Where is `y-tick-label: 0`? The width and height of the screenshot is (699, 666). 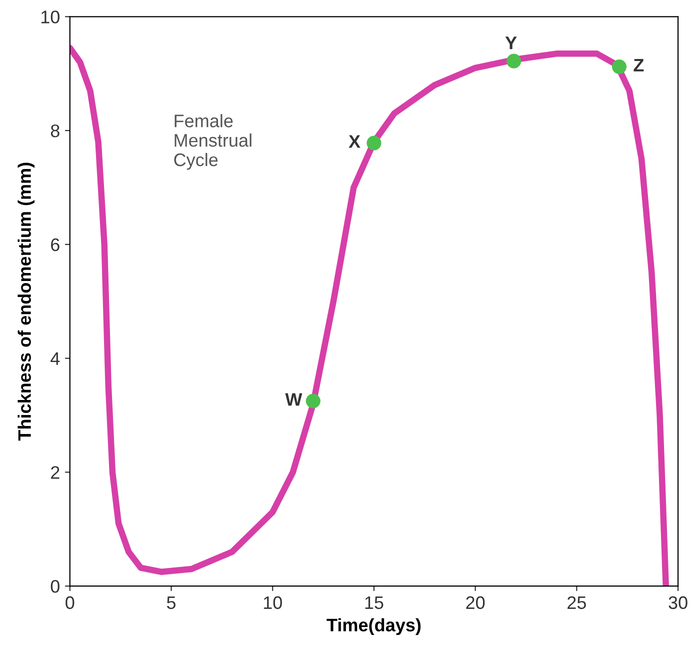
y-tick-label: 0 is located at coordinates (55, 586).